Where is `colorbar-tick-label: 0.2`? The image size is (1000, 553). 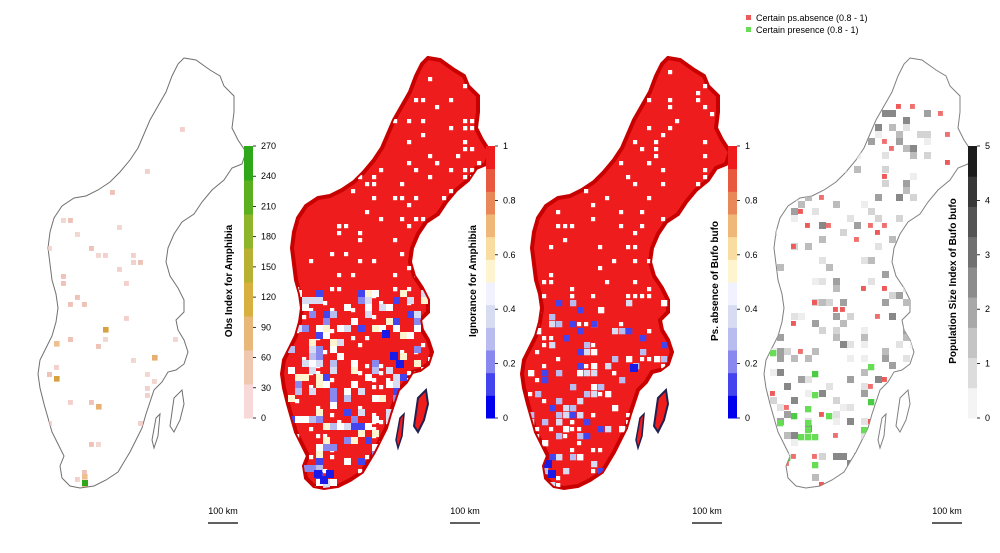
colorbar-tick-label: 0.2 is located at coordinates (509, 364).